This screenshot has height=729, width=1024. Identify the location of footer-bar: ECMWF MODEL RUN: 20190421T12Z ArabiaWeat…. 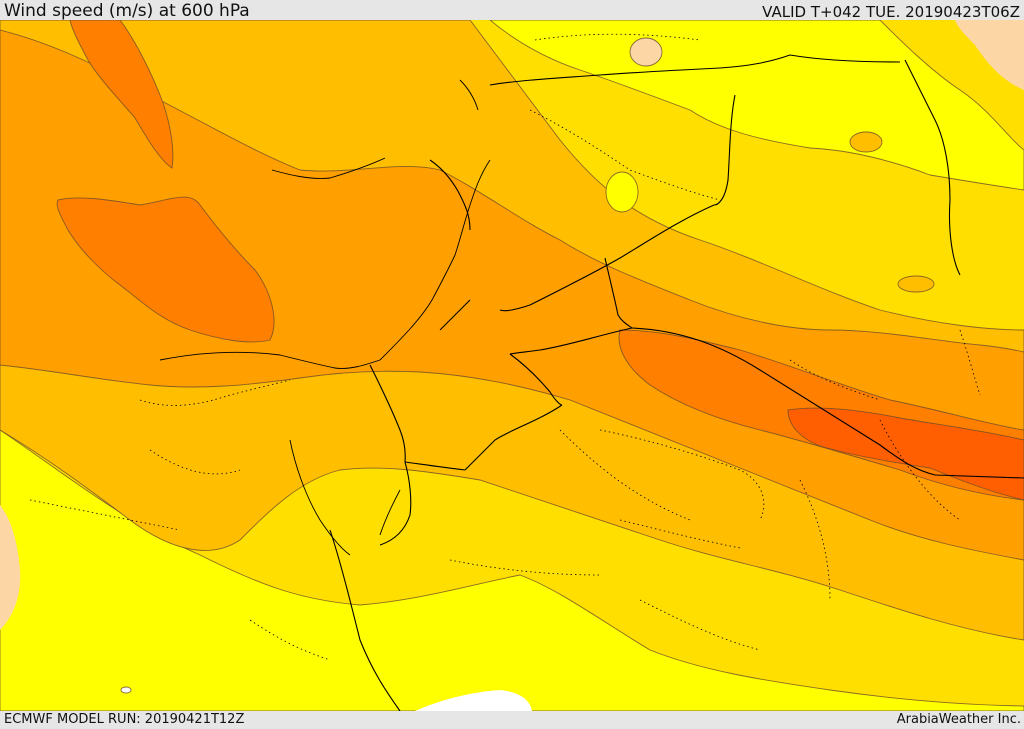
(512, 720).